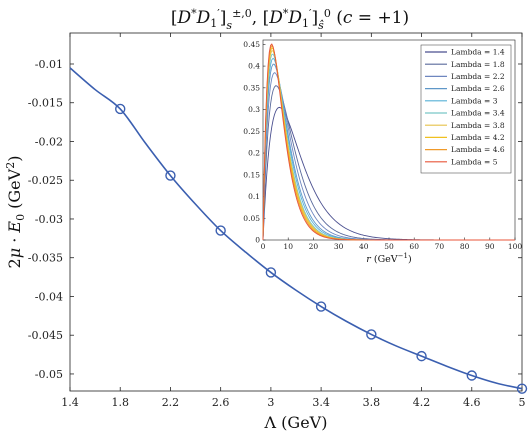 The width and height of the screenshot is (529, 438). What do you see at coordinates (440, 246) in the screenshot?
I see `inset-x-tick-label: 70` at bounding box center [440, 246].